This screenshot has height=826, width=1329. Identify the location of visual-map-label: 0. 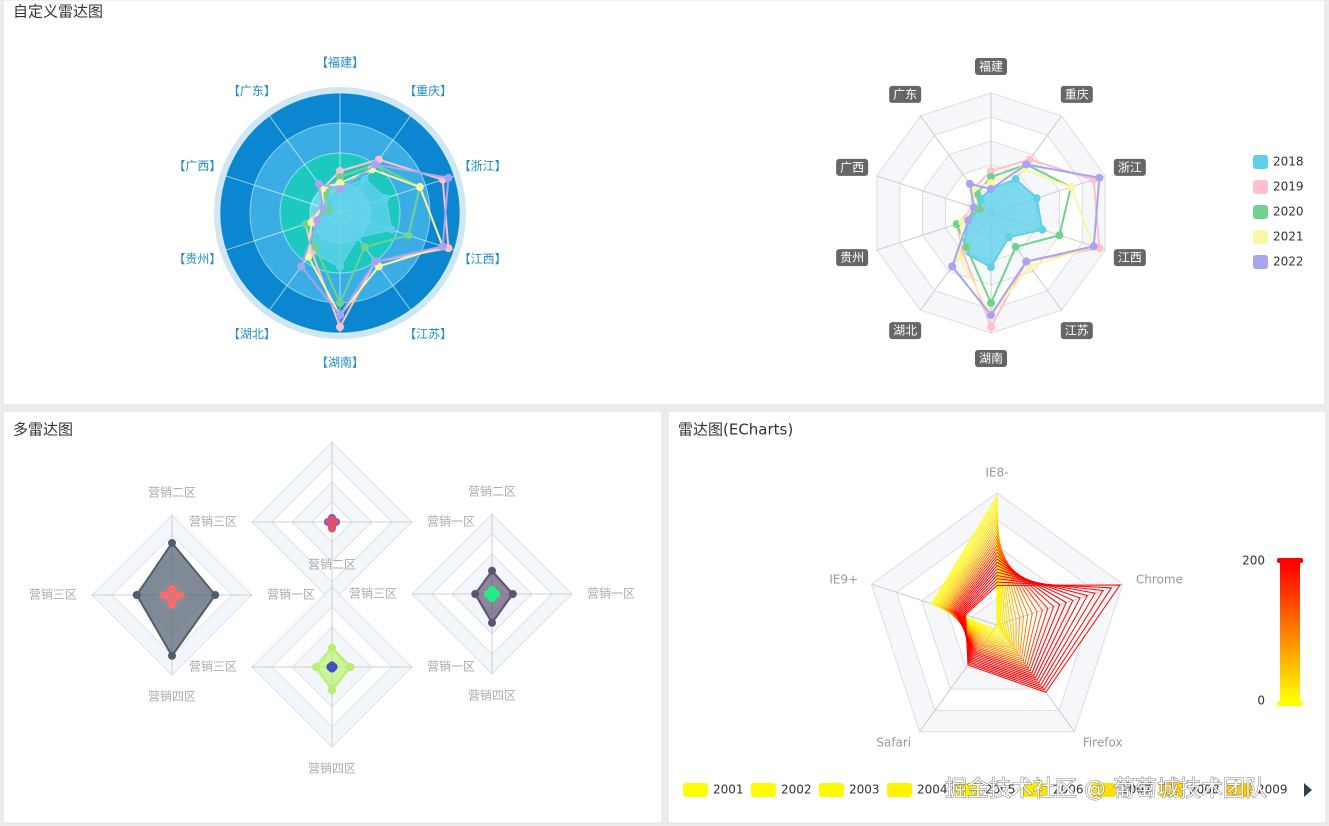
(1261, 701).